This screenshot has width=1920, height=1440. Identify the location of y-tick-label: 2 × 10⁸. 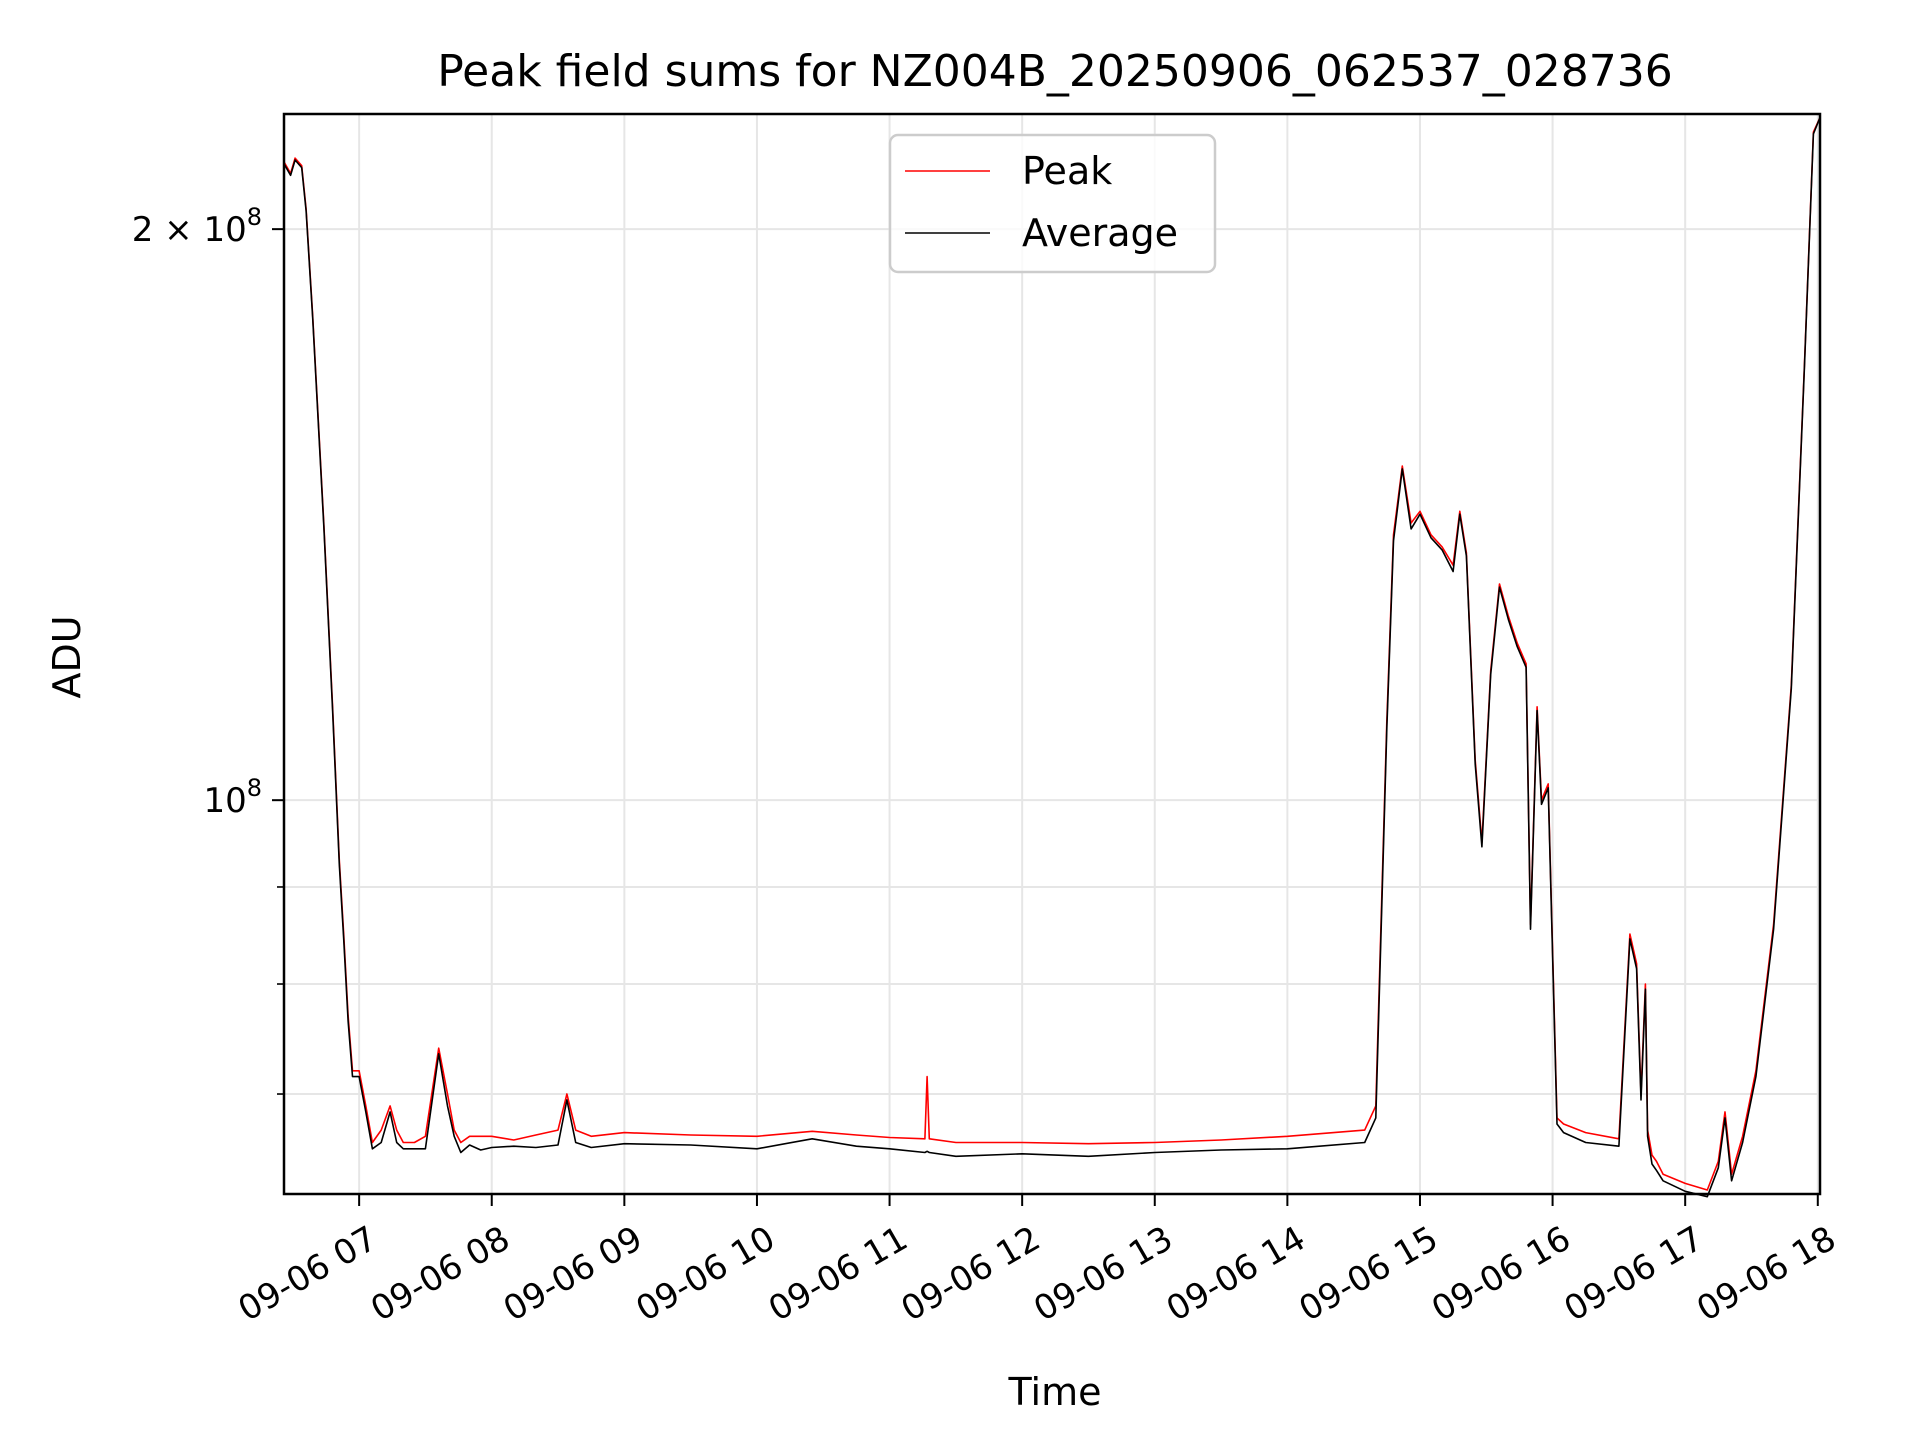
(197, 226).